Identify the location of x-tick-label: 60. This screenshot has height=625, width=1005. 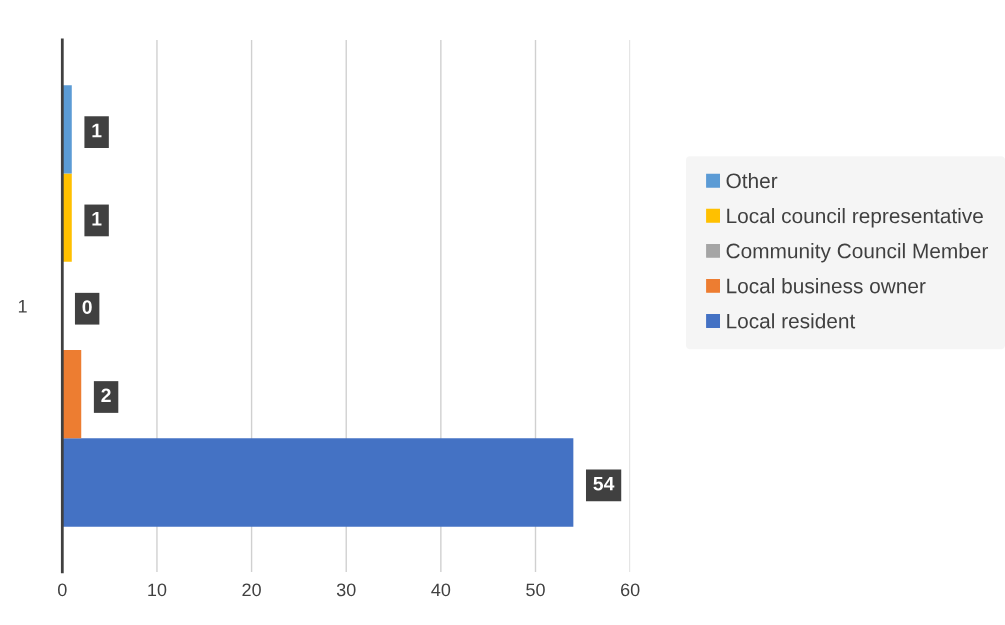
(630, 590).